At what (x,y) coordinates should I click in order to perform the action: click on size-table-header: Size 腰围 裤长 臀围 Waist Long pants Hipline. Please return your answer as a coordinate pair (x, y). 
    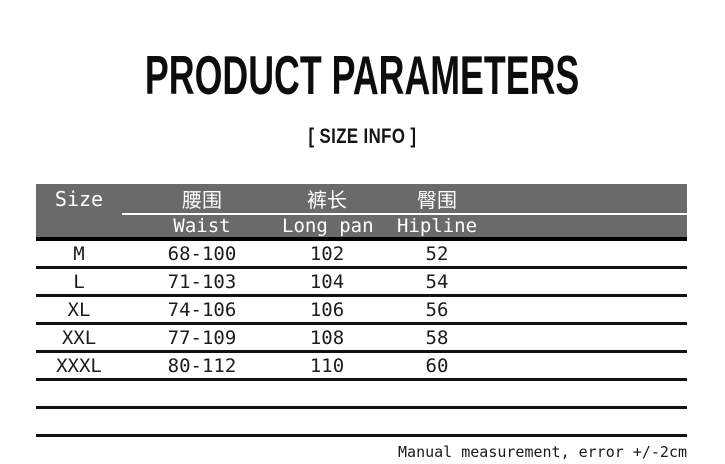
    Looking at the image, I should click on (361, 212).